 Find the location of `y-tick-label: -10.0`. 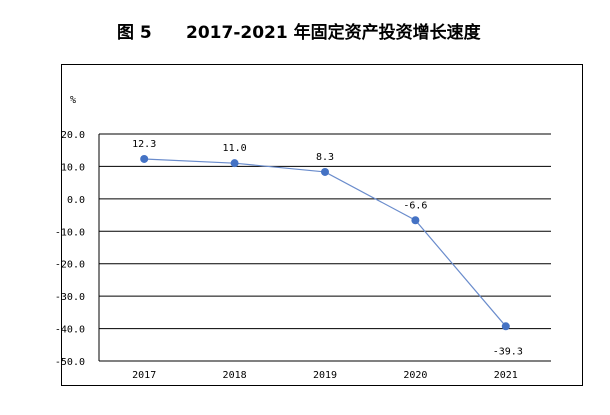

y-tick-label: -10.0 is located at coordinates (70, 232).